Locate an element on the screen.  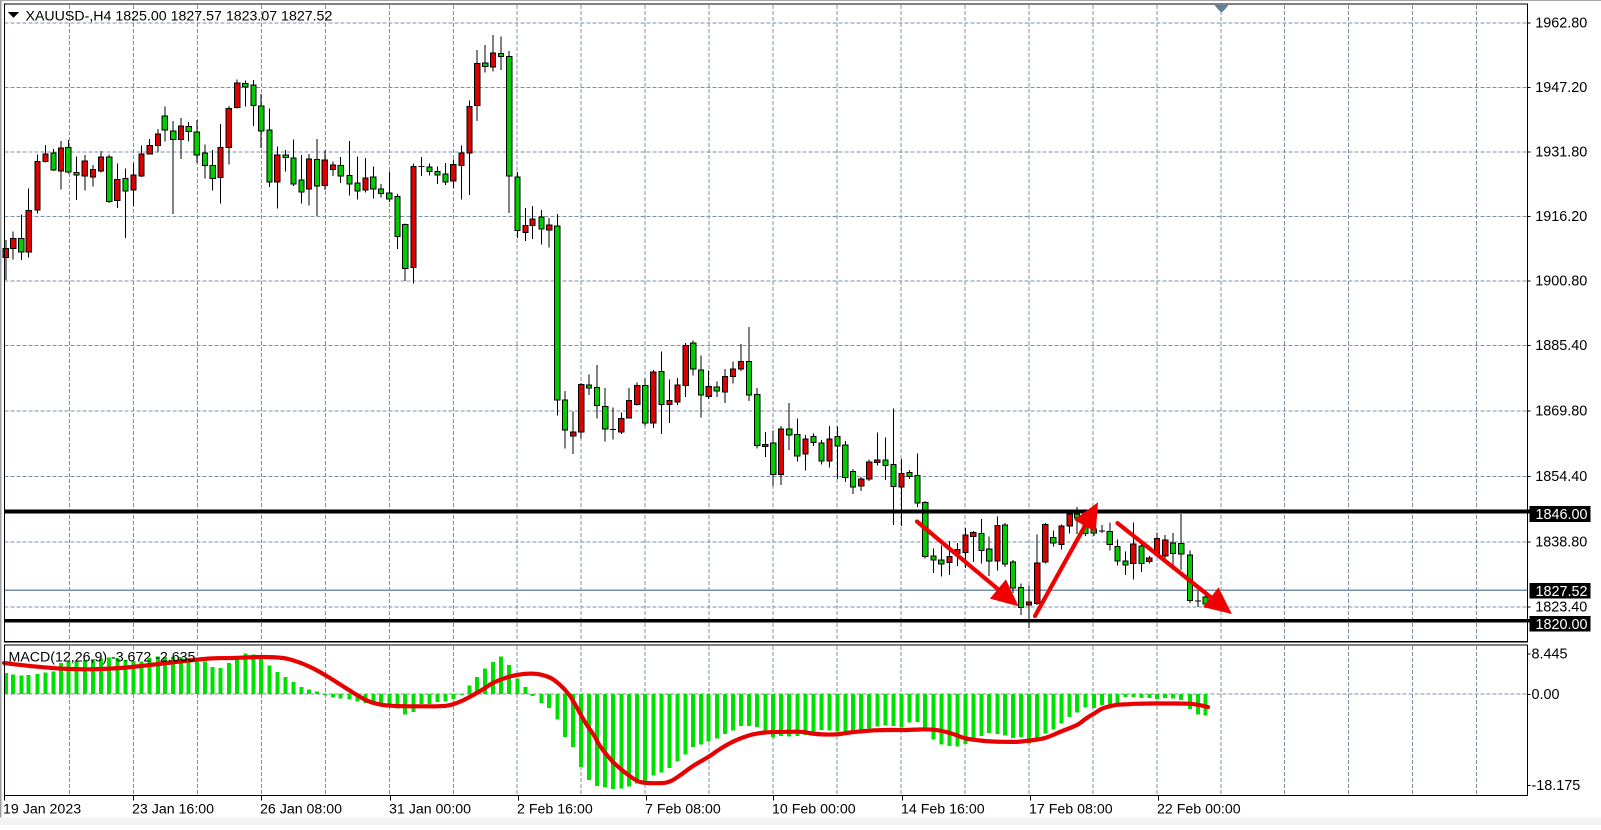
svg-text: 2 Feb 16:00 is located at coordinates (555, 810).